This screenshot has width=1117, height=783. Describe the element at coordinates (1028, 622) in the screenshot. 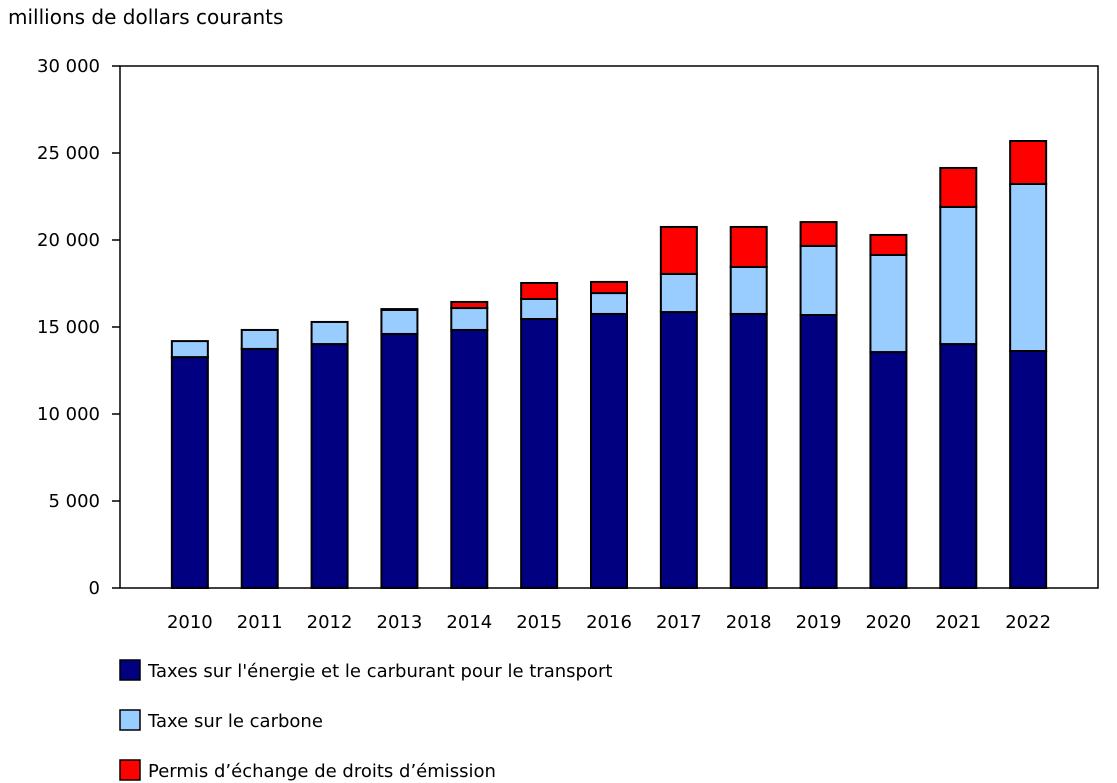

I see `x-tick-label: 2022` at that location.